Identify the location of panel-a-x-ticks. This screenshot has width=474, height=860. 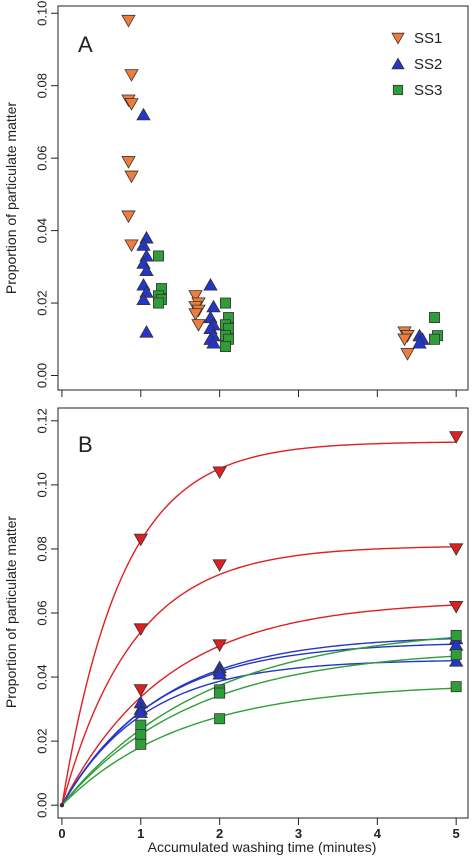
(259, 393).